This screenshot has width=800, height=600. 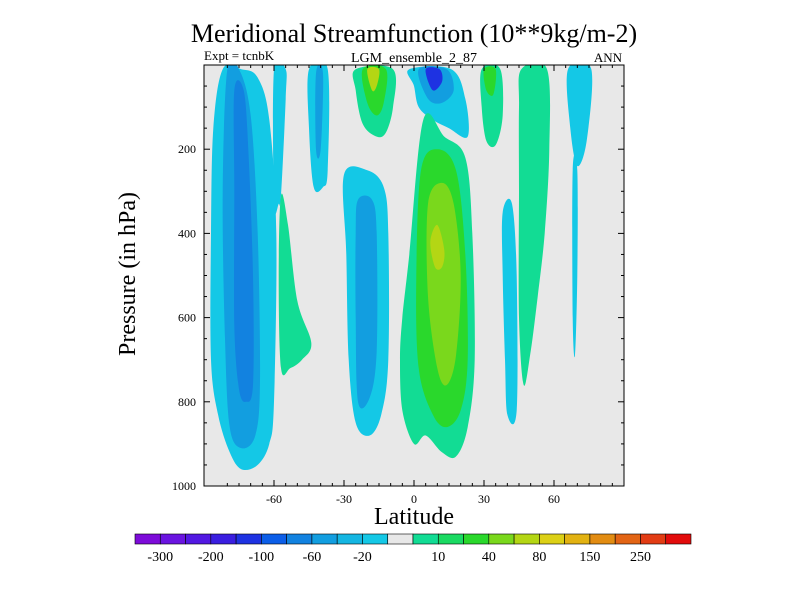 I want to click on x-tick-label: 60, so click(x=554, y=499).